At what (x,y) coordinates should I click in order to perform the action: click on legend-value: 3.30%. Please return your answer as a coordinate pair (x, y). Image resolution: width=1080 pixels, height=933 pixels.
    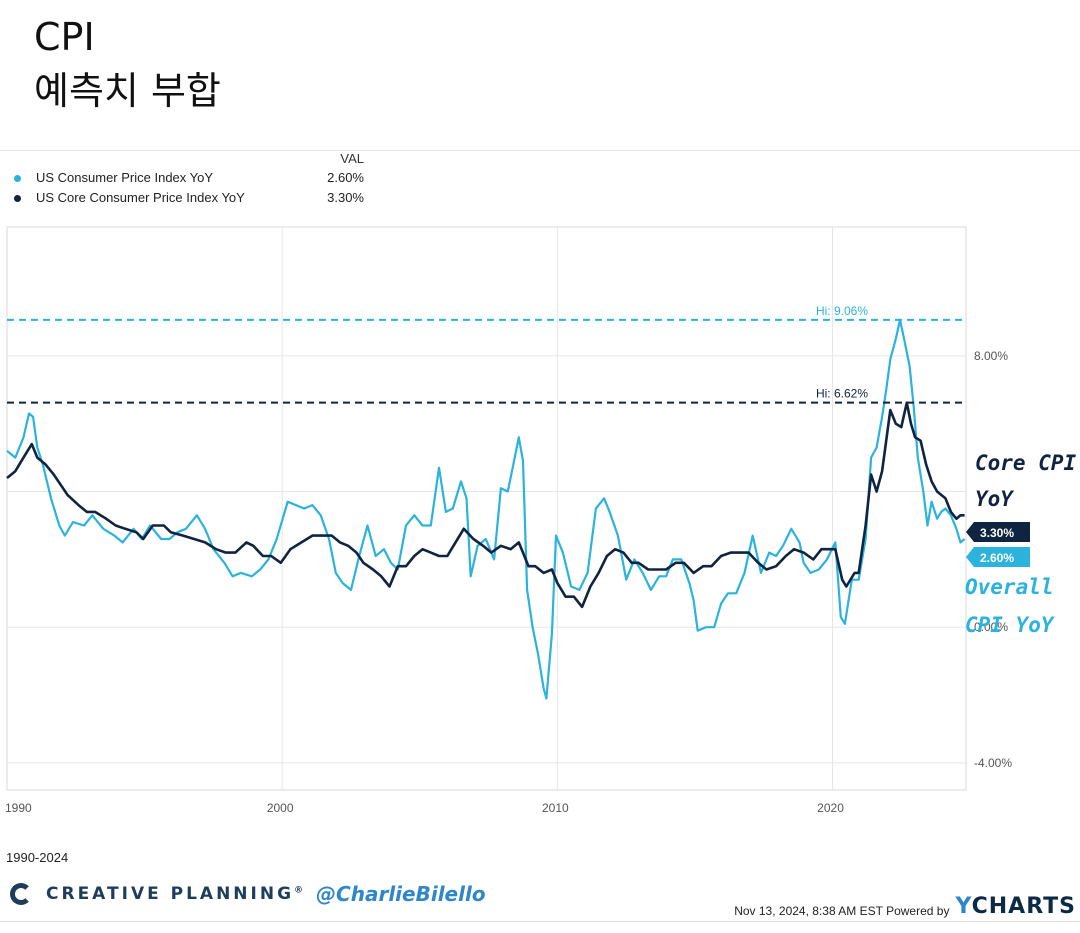
    Looking at the image, I should click on (345, 197).